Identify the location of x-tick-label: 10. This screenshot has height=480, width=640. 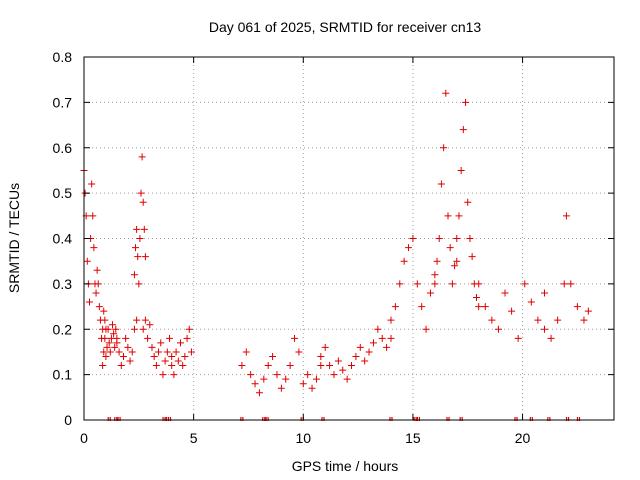
(303, 438).